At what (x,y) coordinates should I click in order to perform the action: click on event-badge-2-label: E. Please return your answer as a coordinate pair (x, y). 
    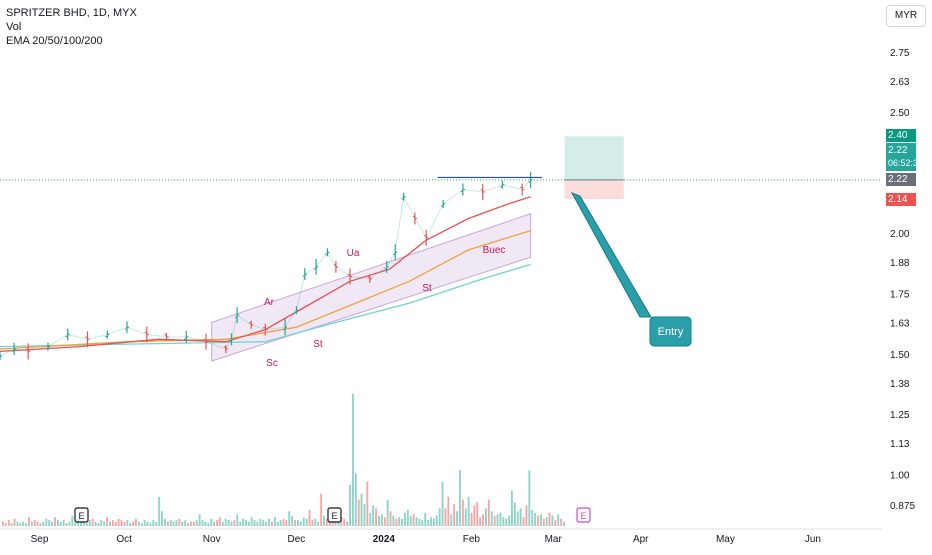
    Looking at the image, I should click on (334, 516).